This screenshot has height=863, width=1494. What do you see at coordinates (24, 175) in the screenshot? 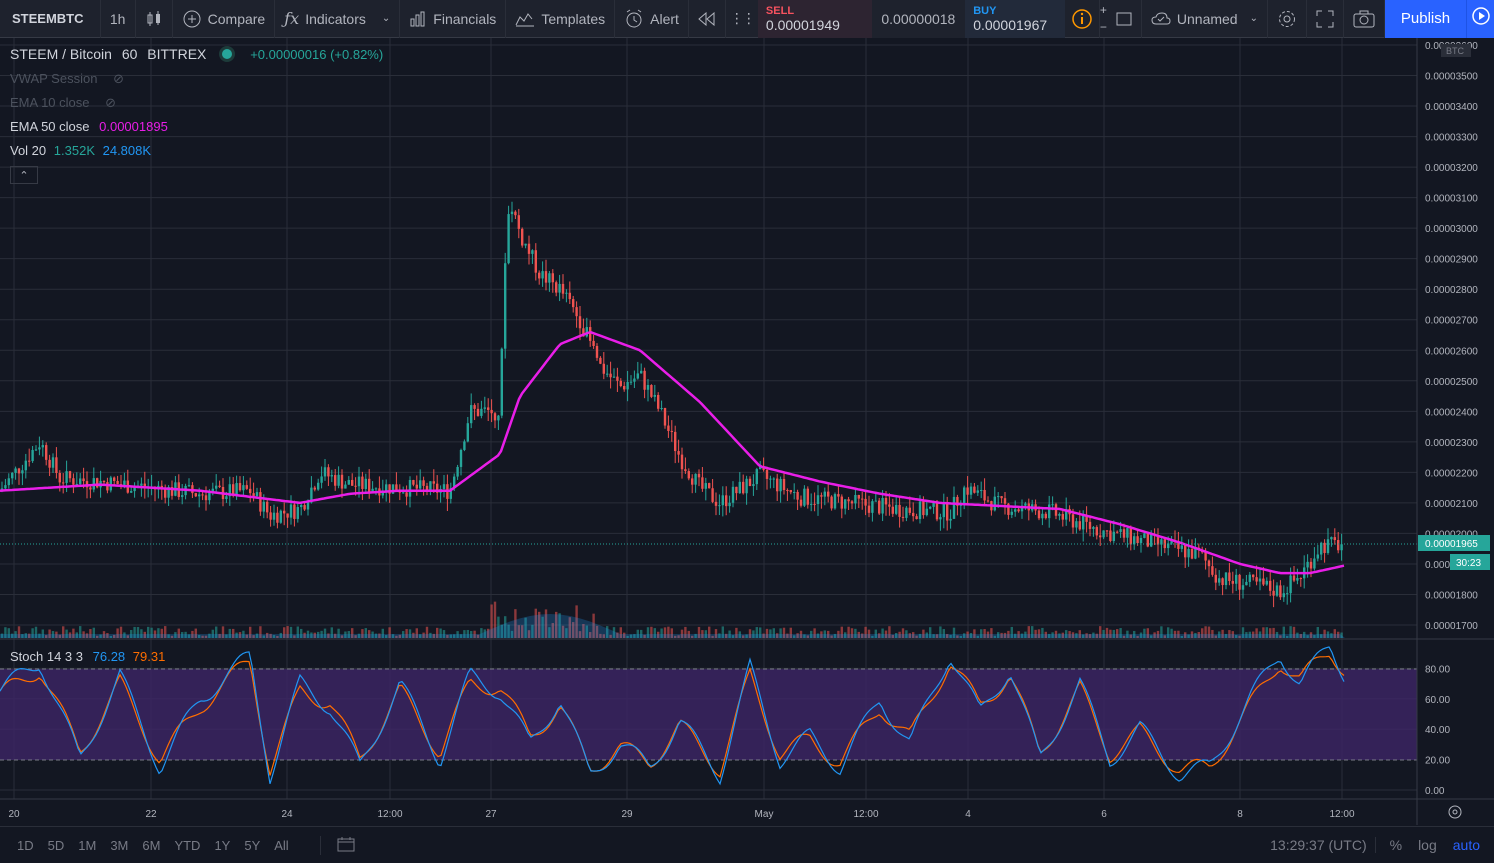
I see `collapse-legend-button: ⌃` at bounding box center [24, 175].